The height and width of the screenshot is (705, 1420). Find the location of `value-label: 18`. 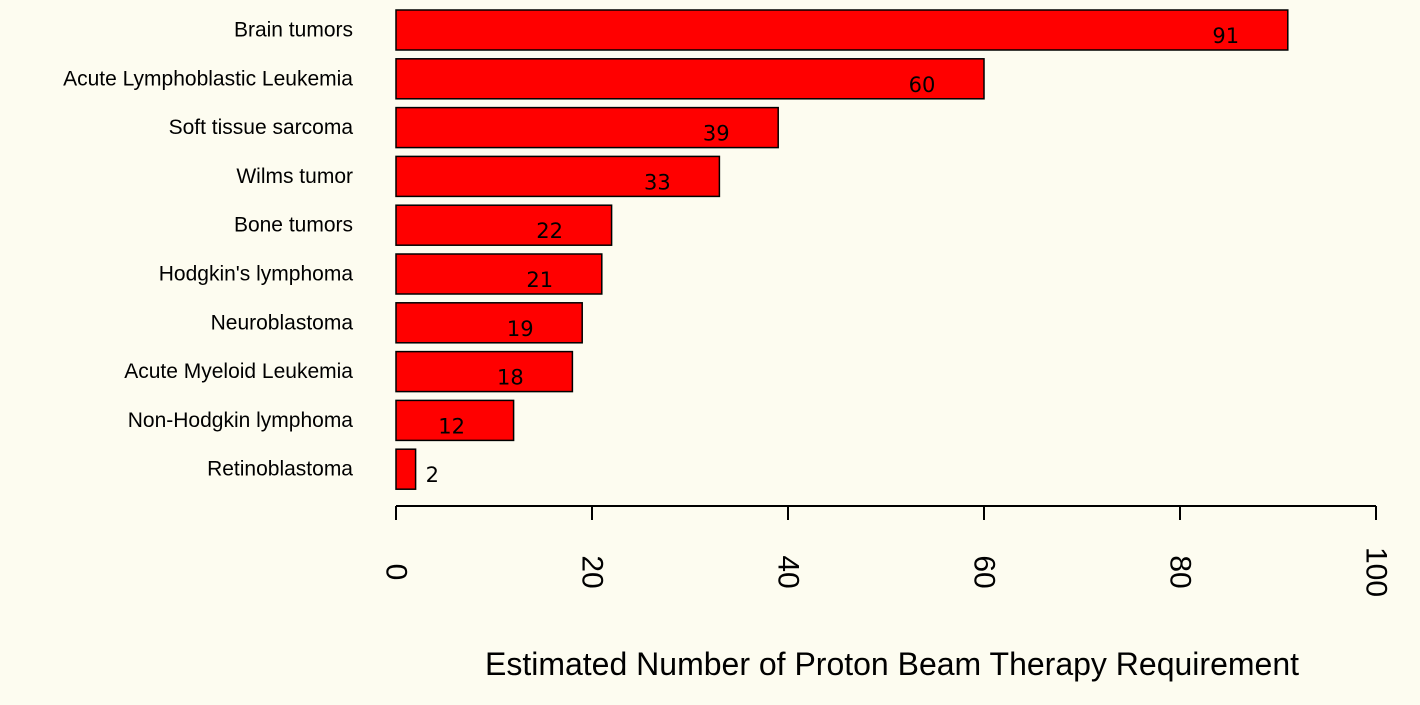

value-label: 18 is located at coordinates (510, 378).